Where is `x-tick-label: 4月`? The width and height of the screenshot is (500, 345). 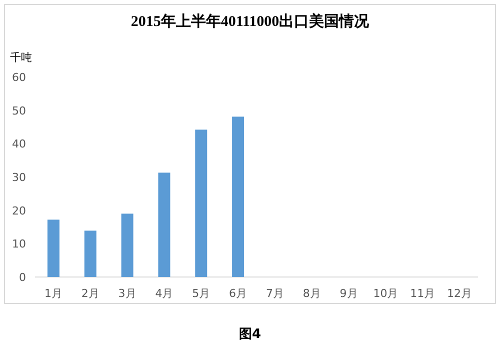
x-tick-label: 4月 is located at coordinates (164, 293).